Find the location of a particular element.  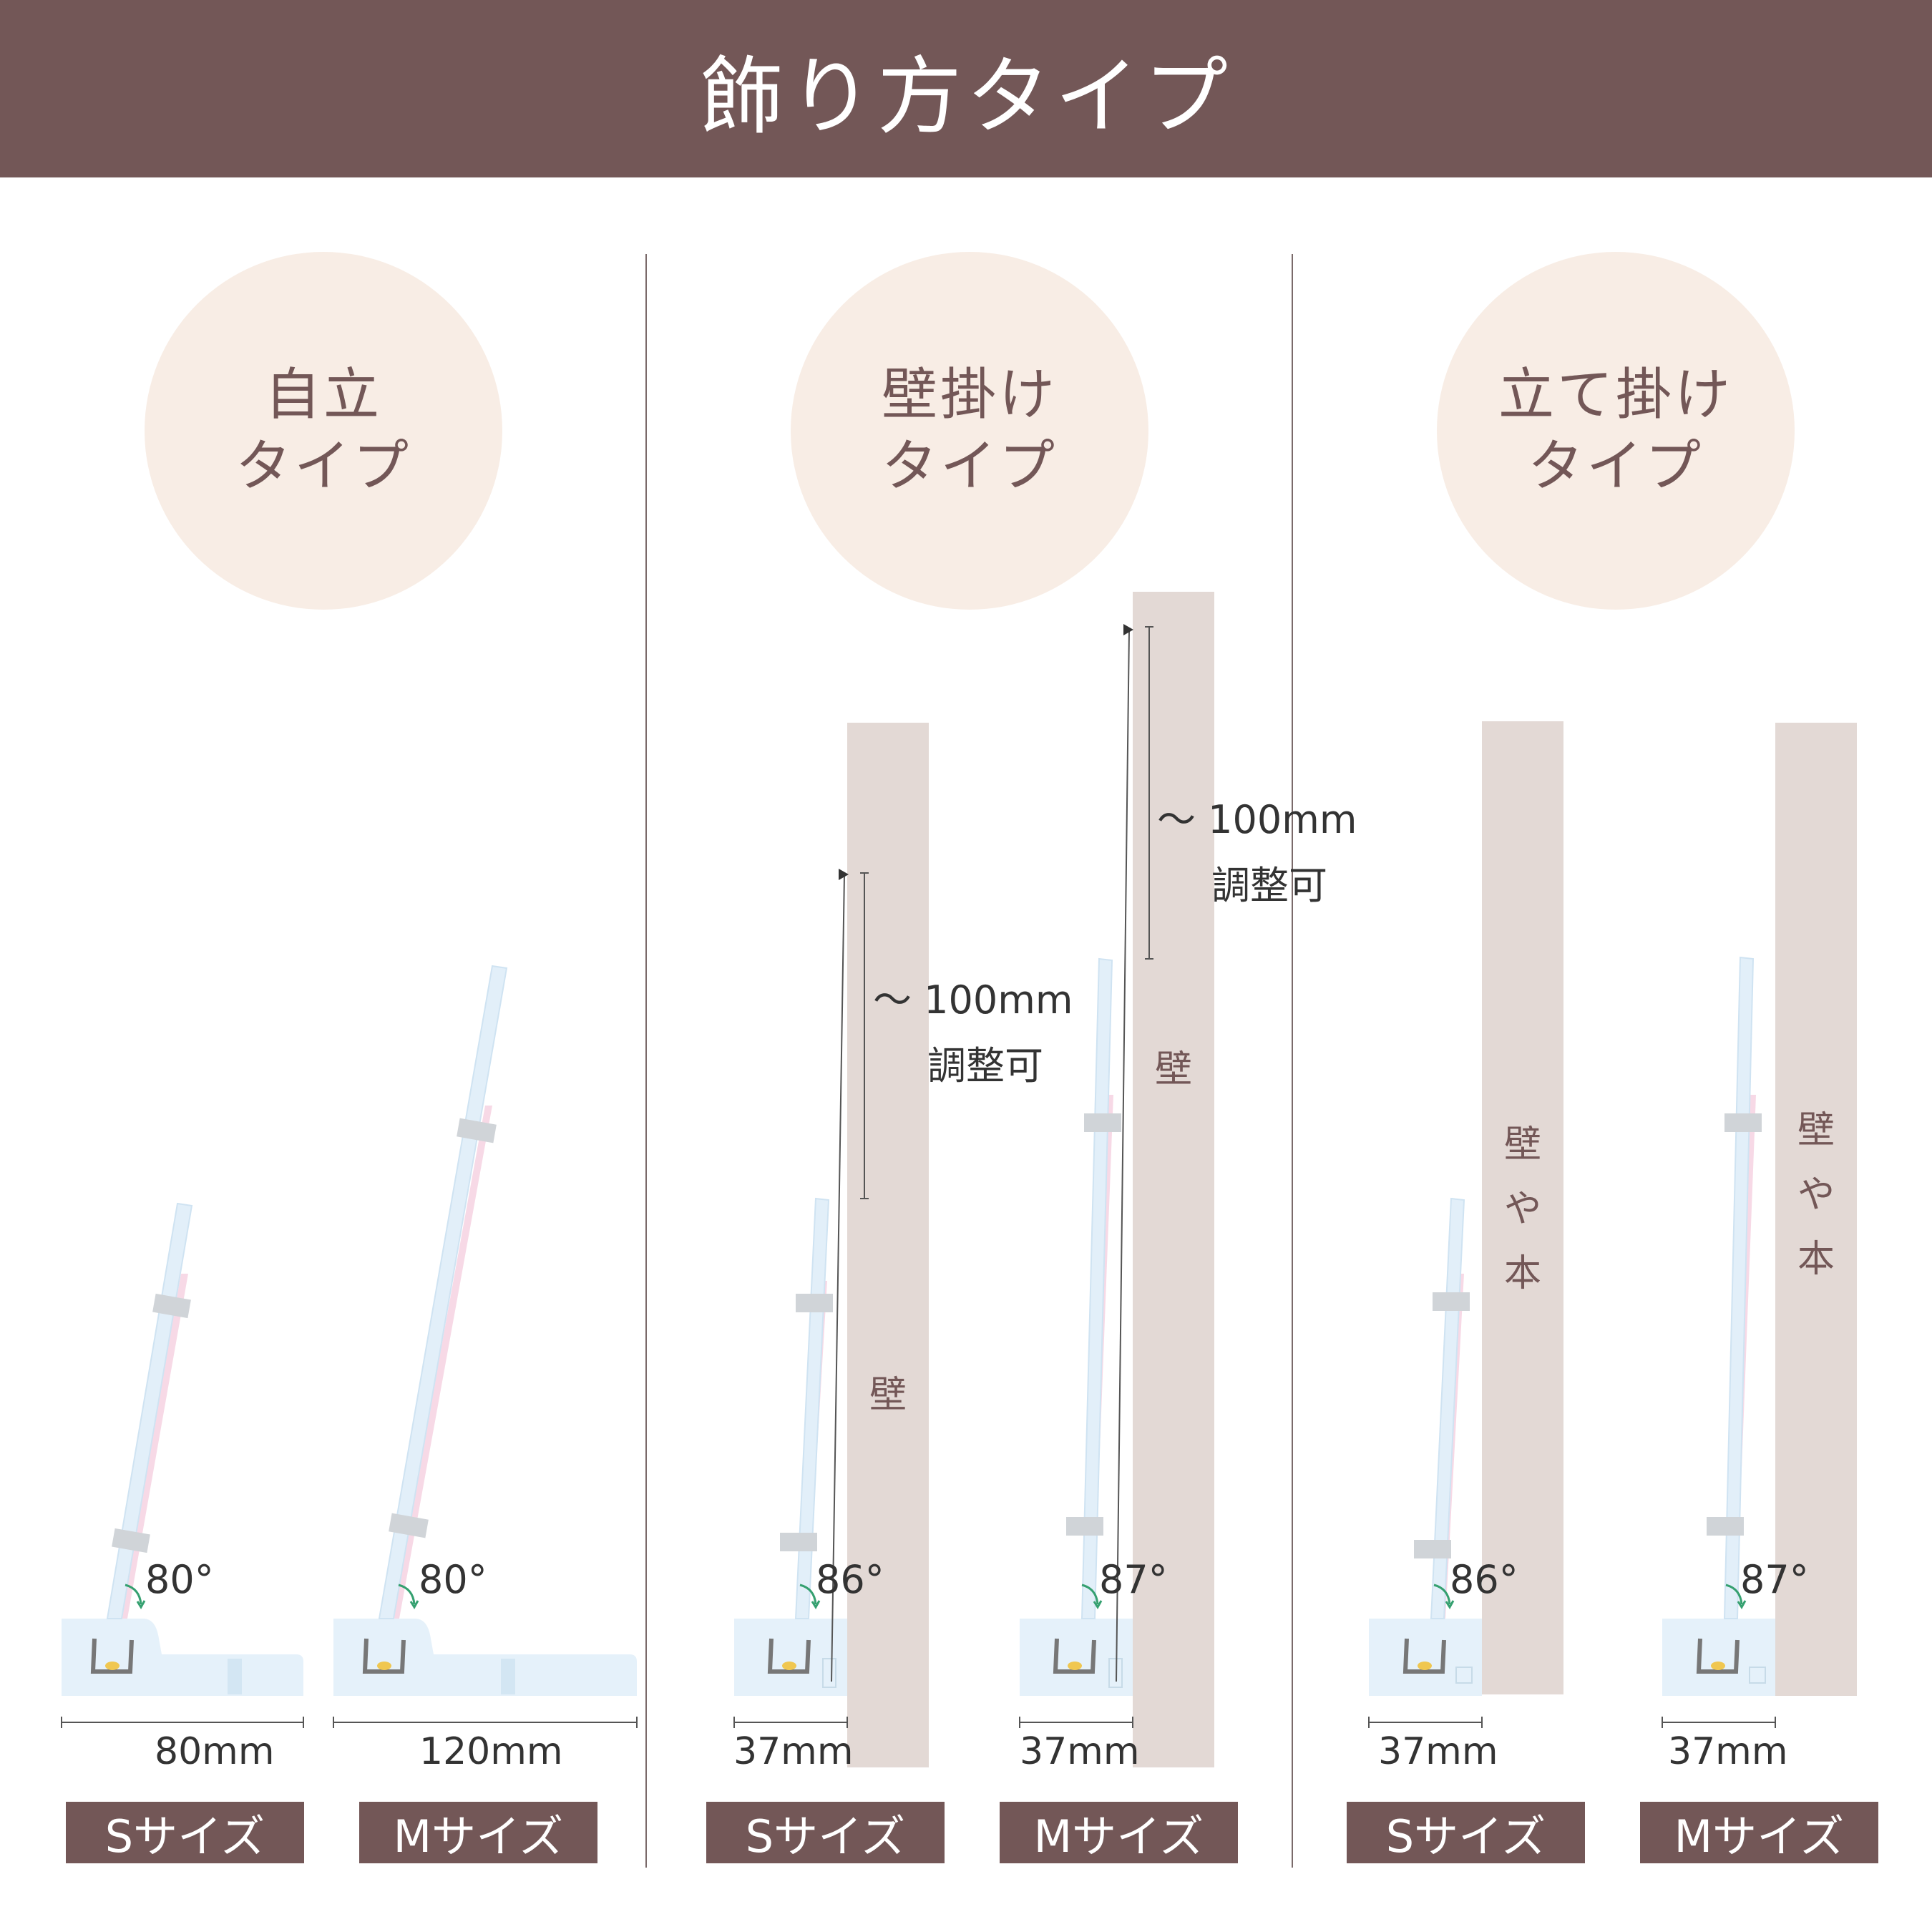

wall-panel-wallhang-s is located at coordinates (888, 1245).